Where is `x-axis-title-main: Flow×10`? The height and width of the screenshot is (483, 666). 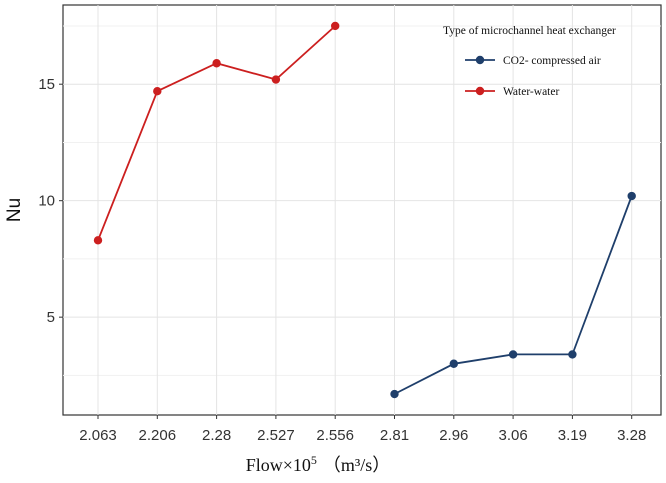
x-axis-title-main: Flow×10 is located at coordinates (278, 465).